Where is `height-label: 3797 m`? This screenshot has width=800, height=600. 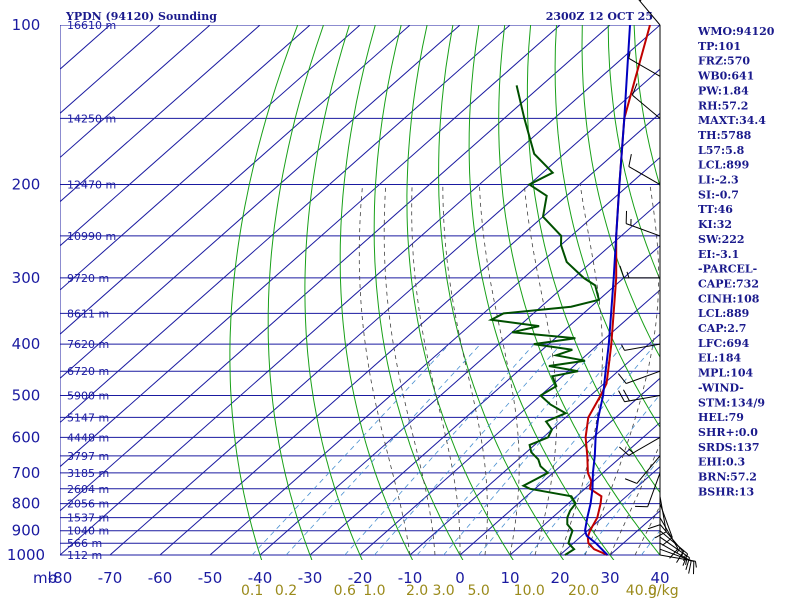
height-label: 3797 m is located at coordinates (88, 456).